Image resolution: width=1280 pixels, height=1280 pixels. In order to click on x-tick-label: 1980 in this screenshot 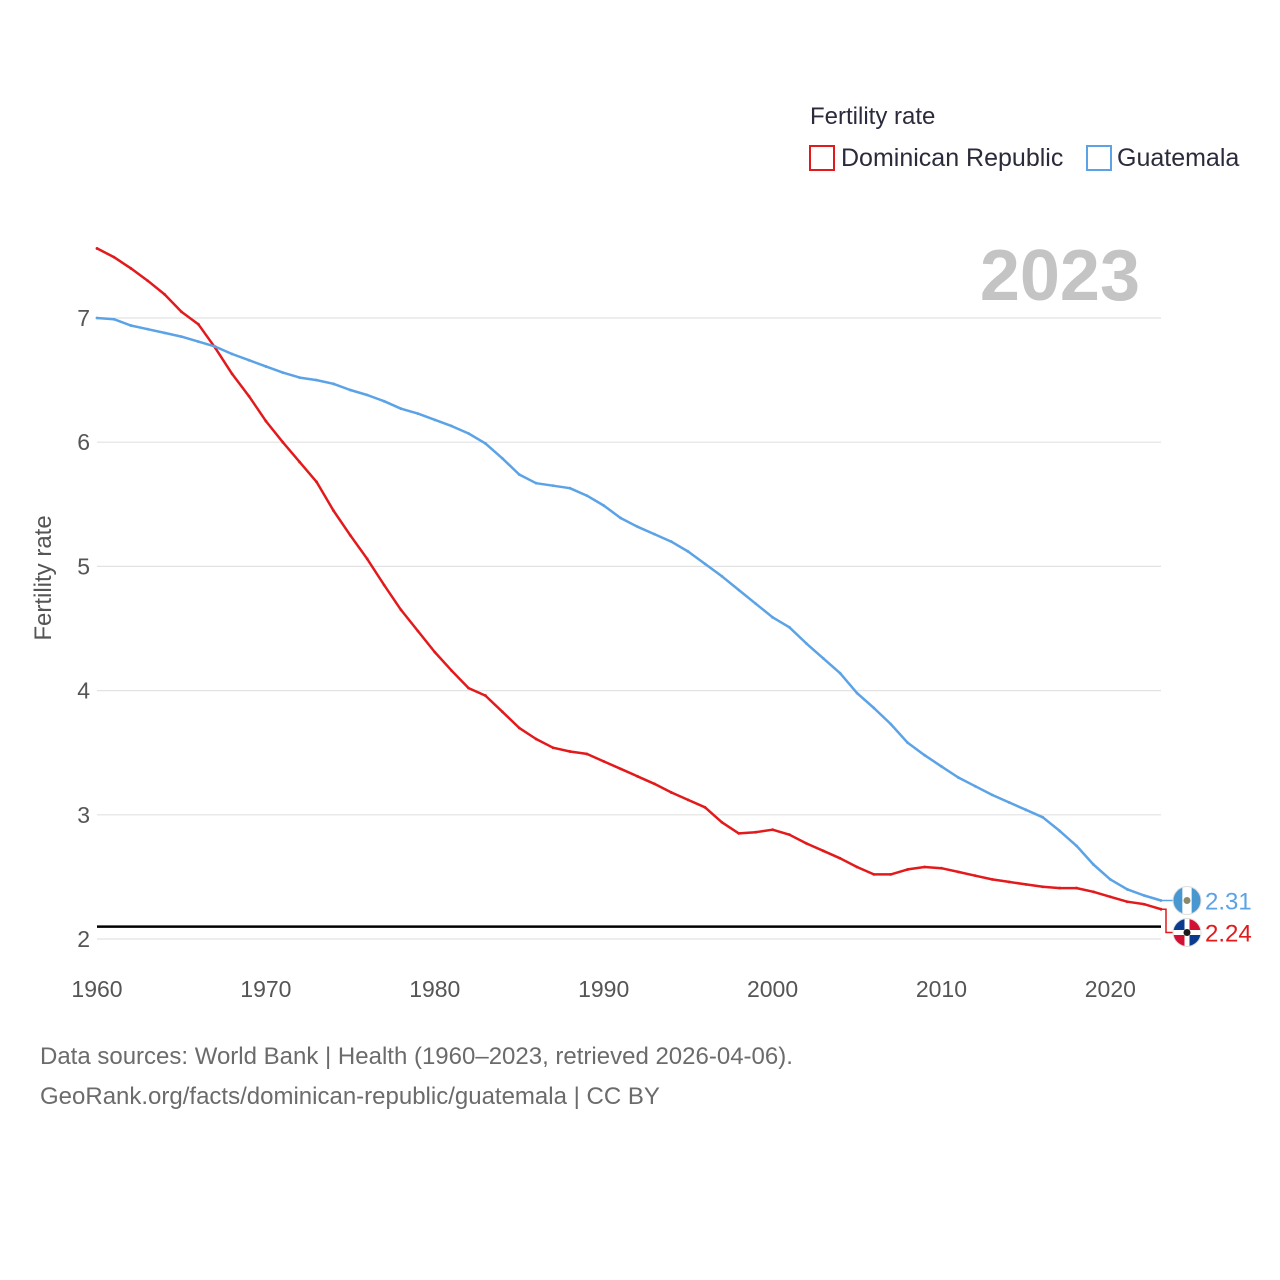, I will do `click(434, 989)`.